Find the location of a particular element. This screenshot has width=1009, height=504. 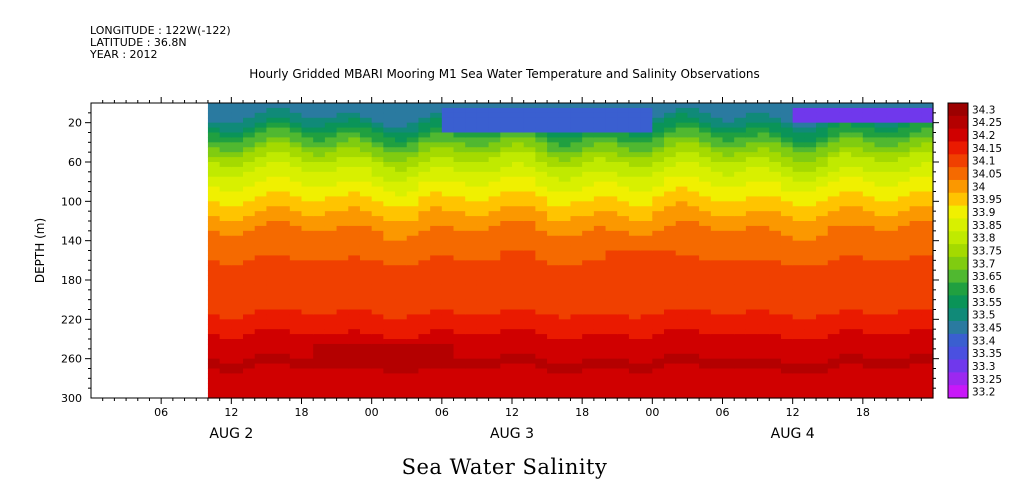

colorbar-label: 34.1 is located at coordinates (983, 162).